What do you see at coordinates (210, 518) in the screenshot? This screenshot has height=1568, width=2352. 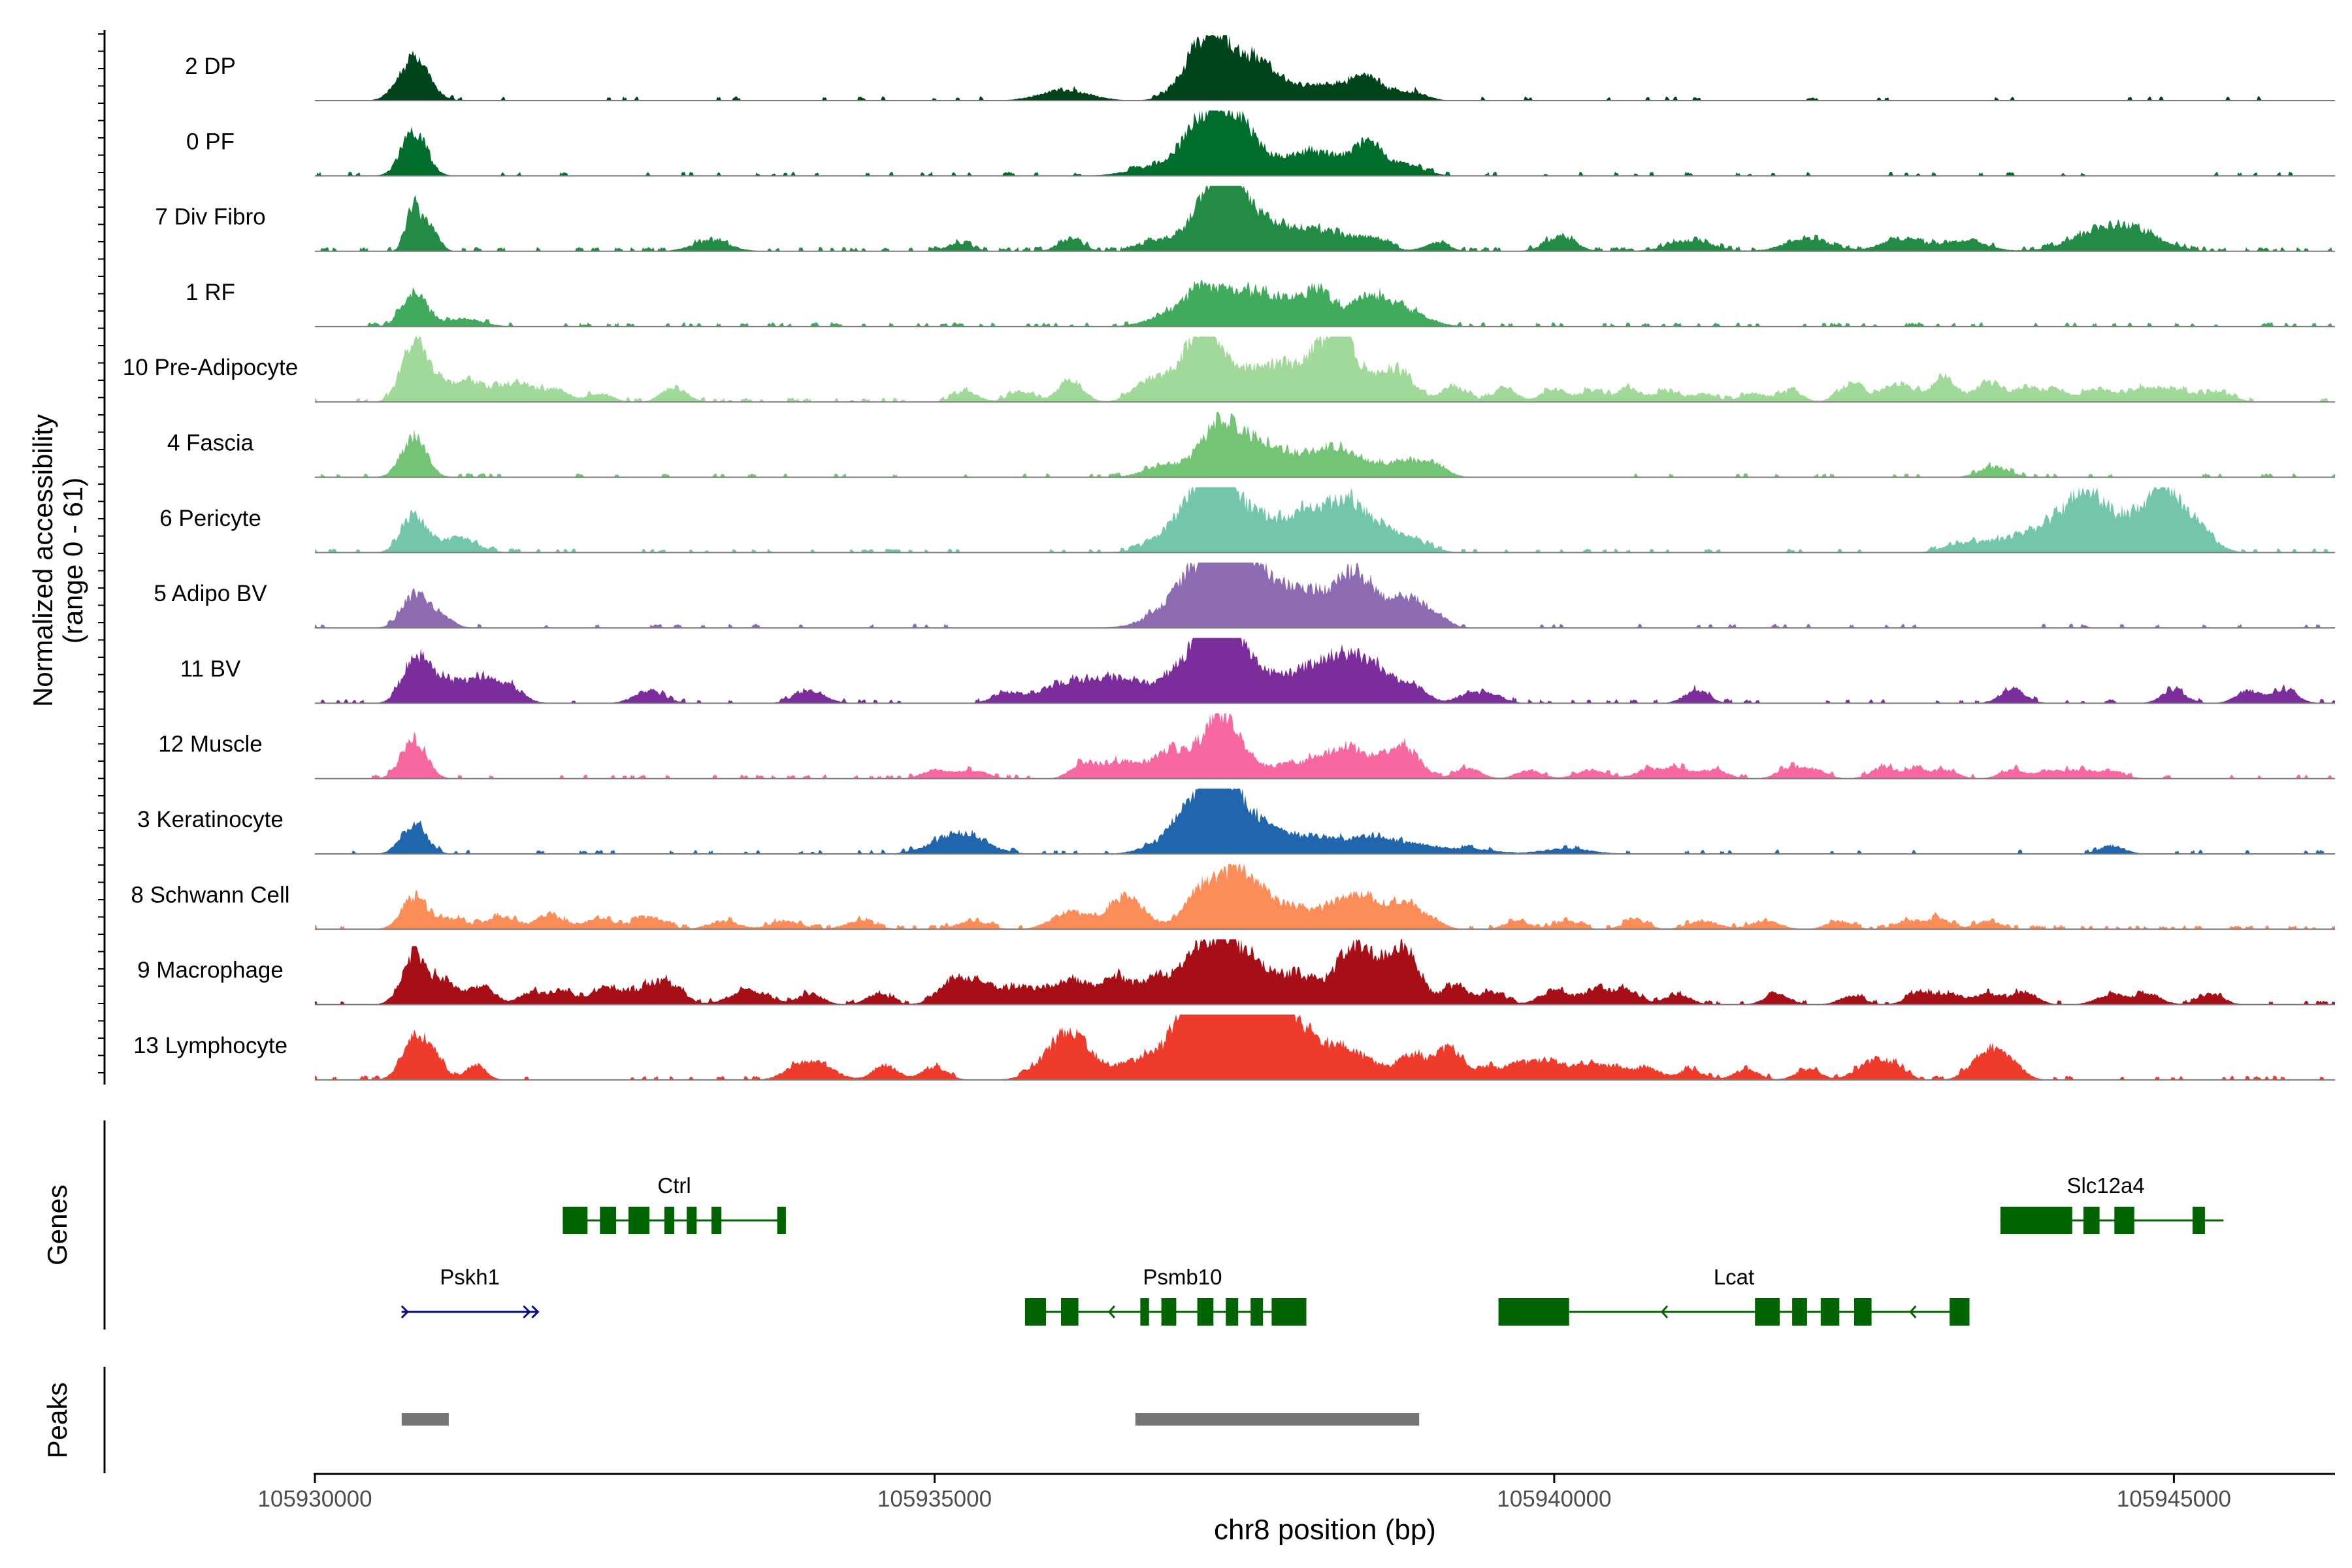 I see `track-label: 6 Pericyte` at bounding box center [210, 518].